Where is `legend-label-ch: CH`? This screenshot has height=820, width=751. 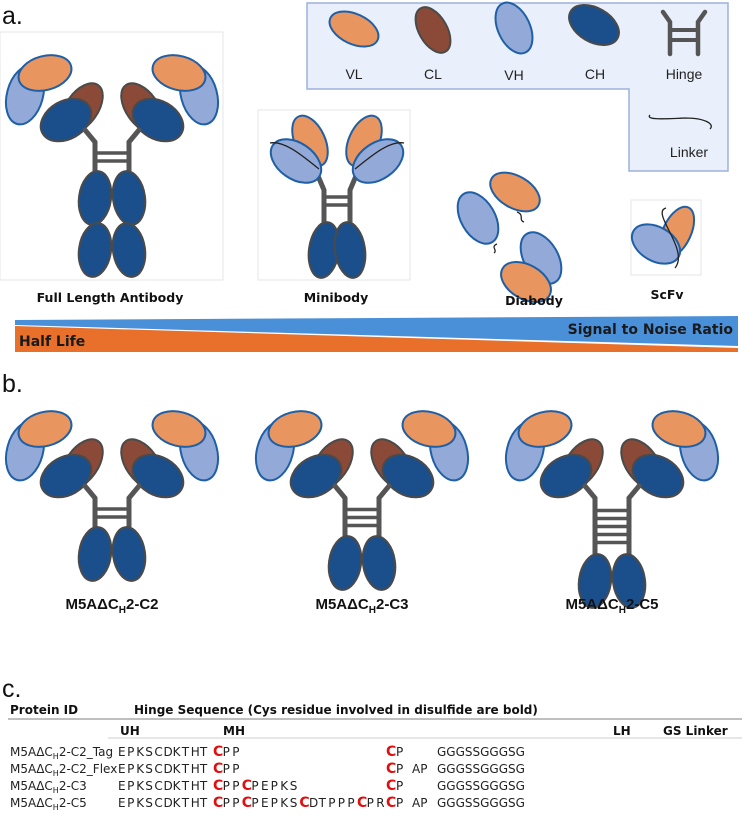 legend-label-ch: CH is located at coordinates (595, 74).